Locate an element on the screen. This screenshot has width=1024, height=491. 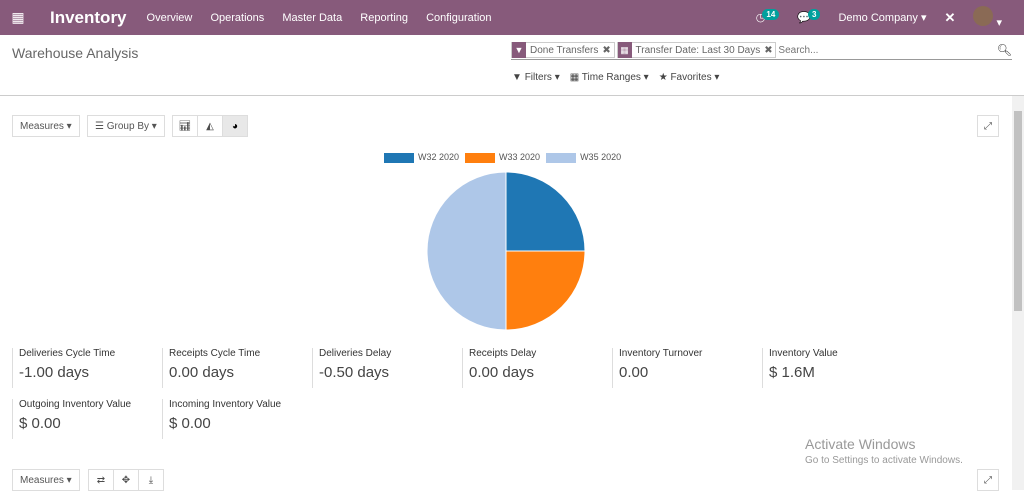
facet-transfer-date: ▦ Transfer Date: Last 30 Days ✖ is located at coordinates (696, 50).